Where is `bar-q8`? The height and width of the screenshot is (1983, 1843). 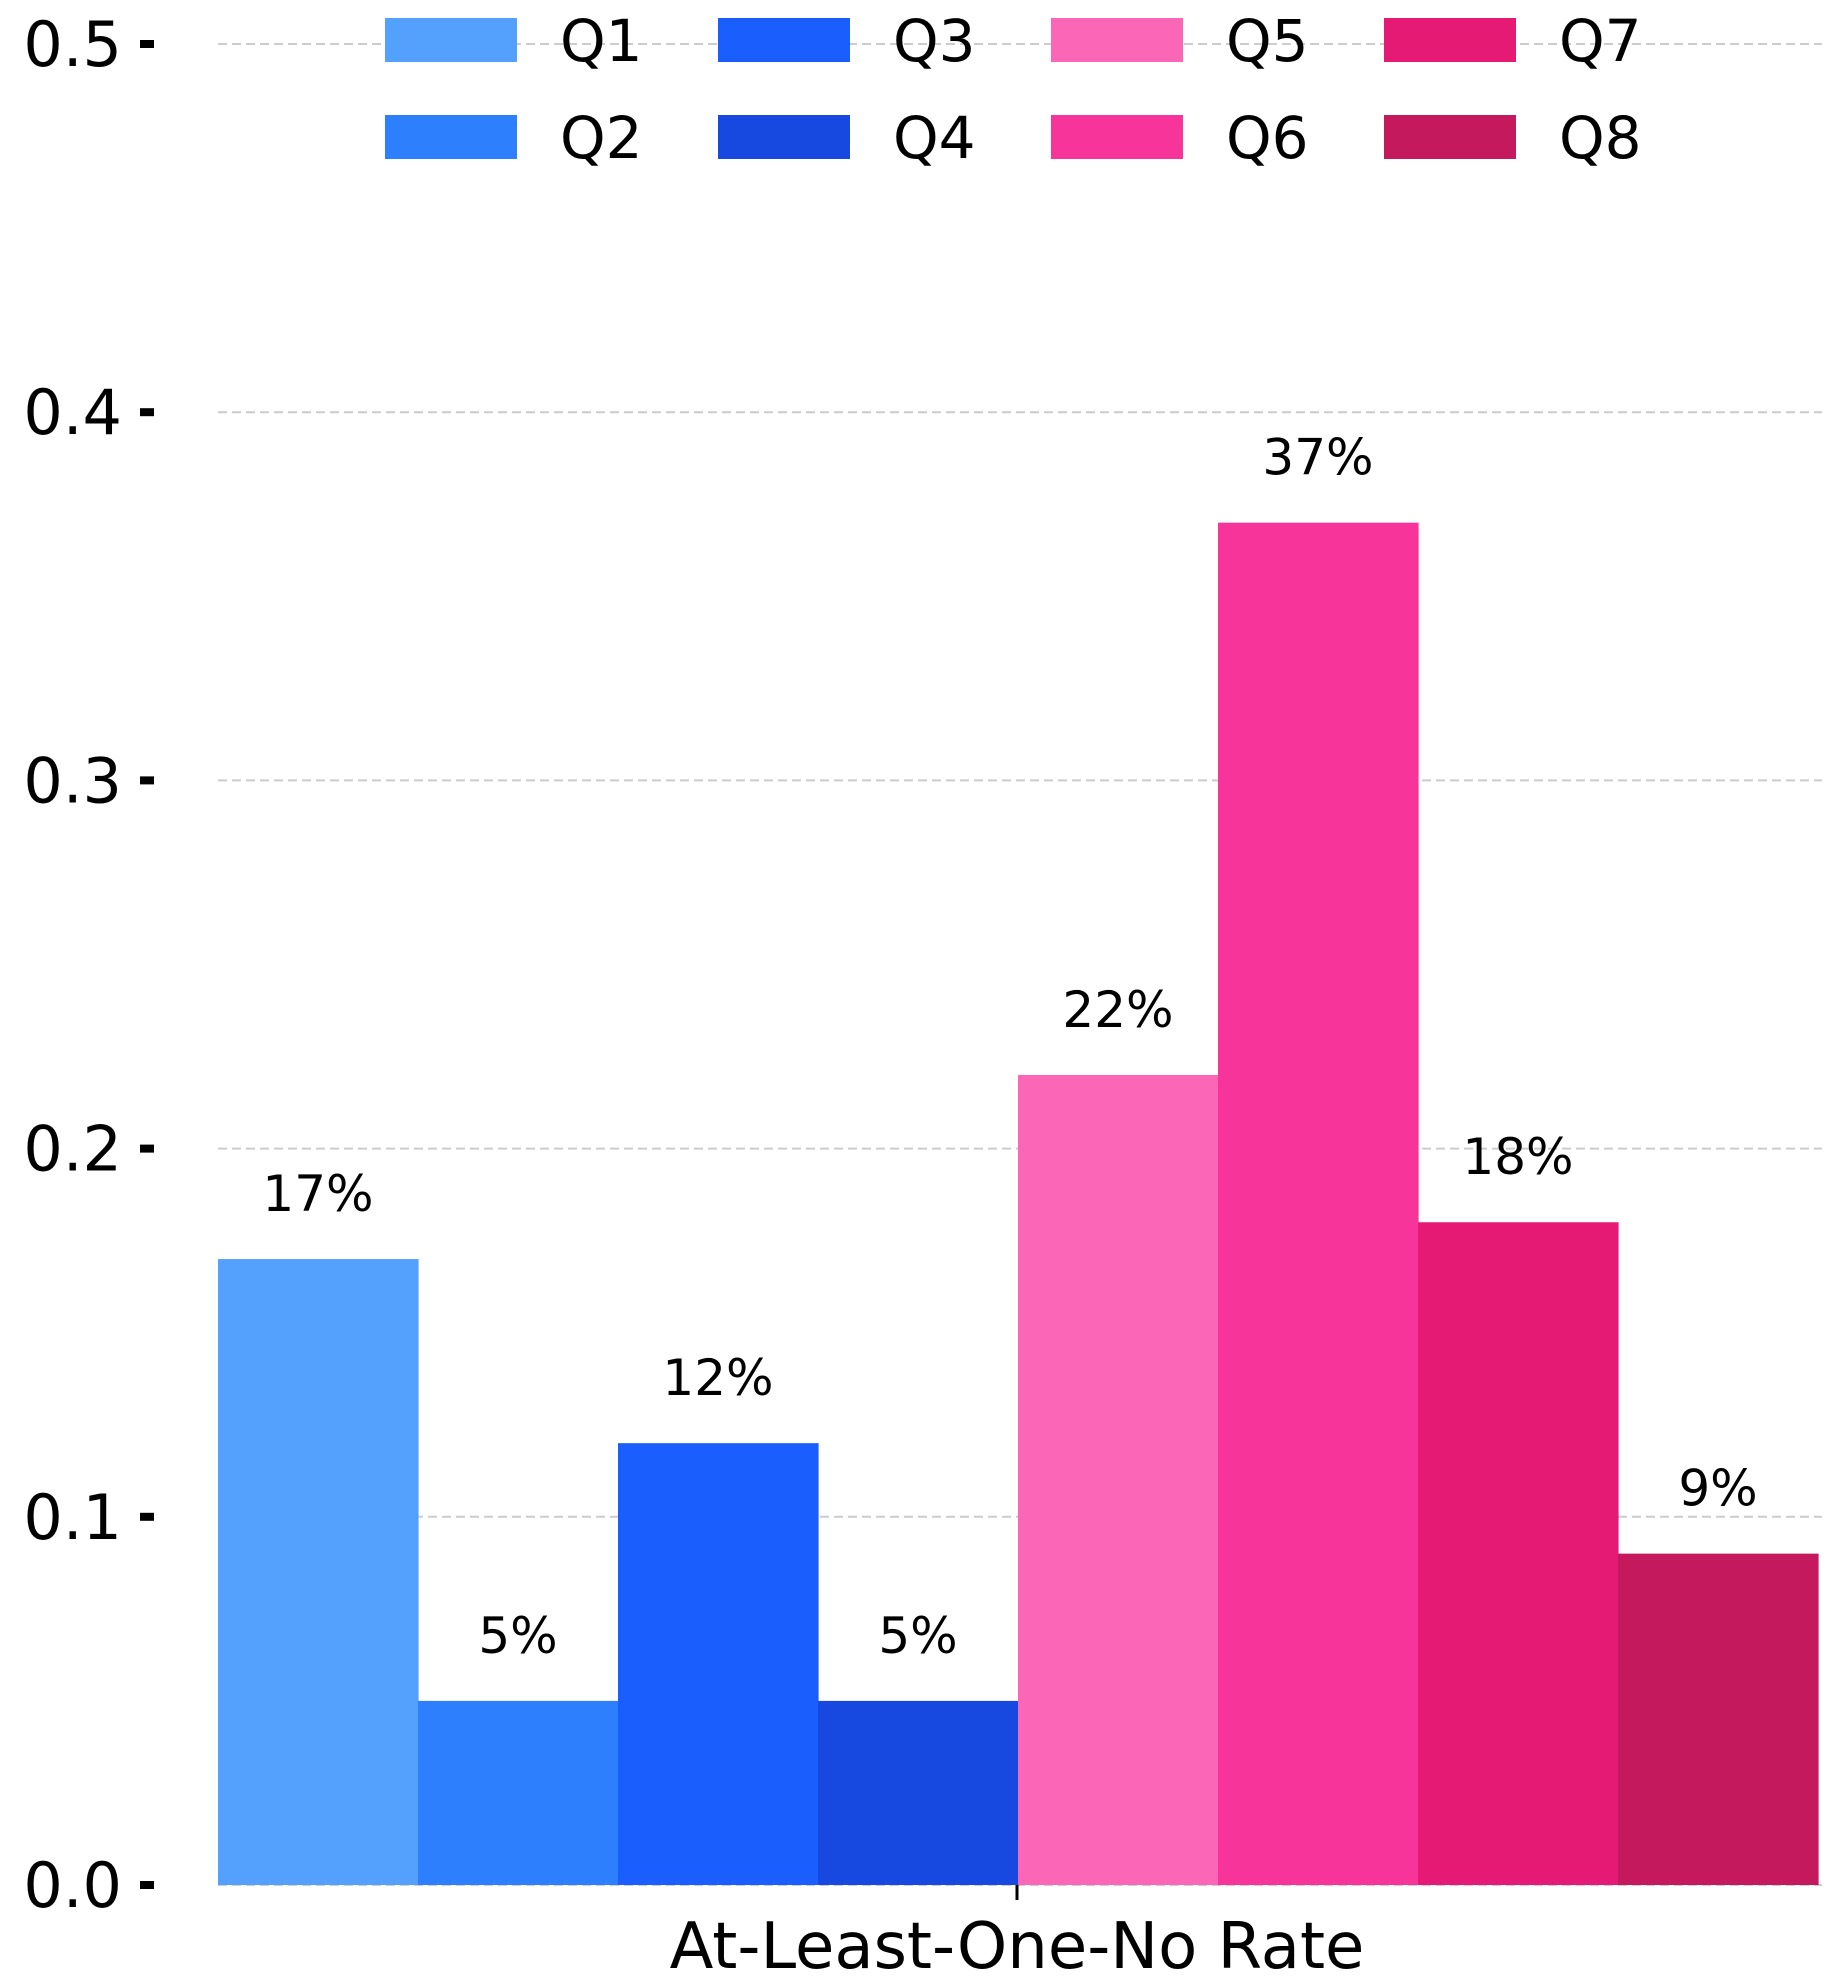 bar-q8 is located at coordinates (1718, 1719).